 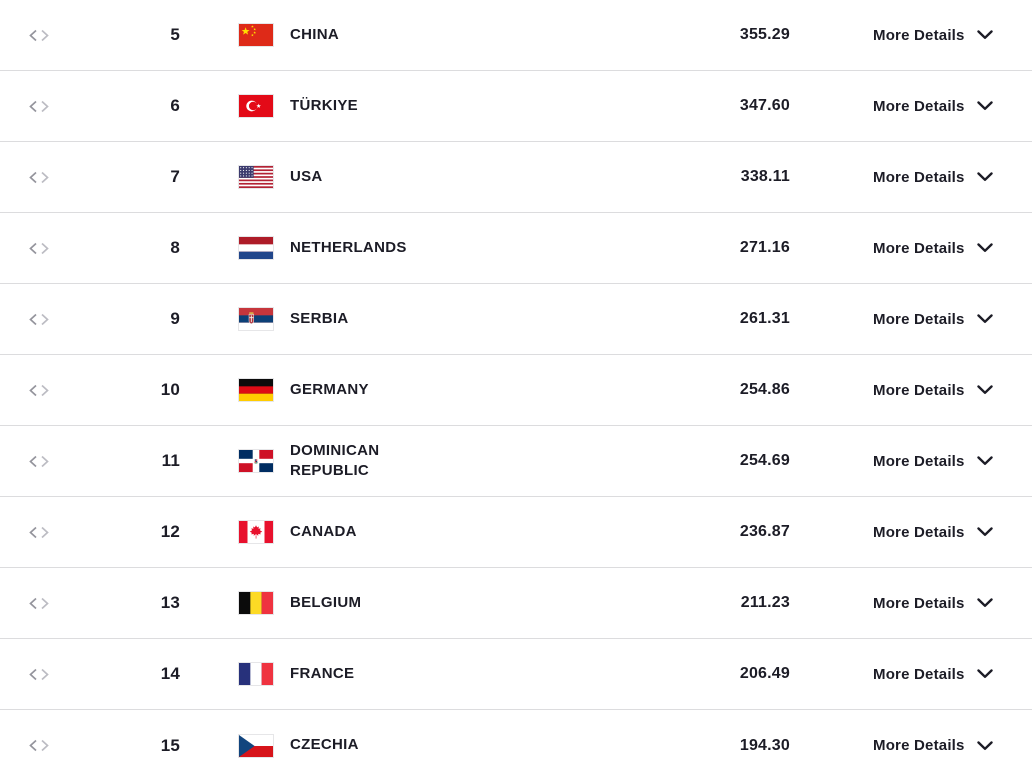 What do you see at coordinates (516, 248) in the screenshot?
I see `ranking-row: 8 NETHERLANDS 271.16 More Details` at bounding box center [516, 248].